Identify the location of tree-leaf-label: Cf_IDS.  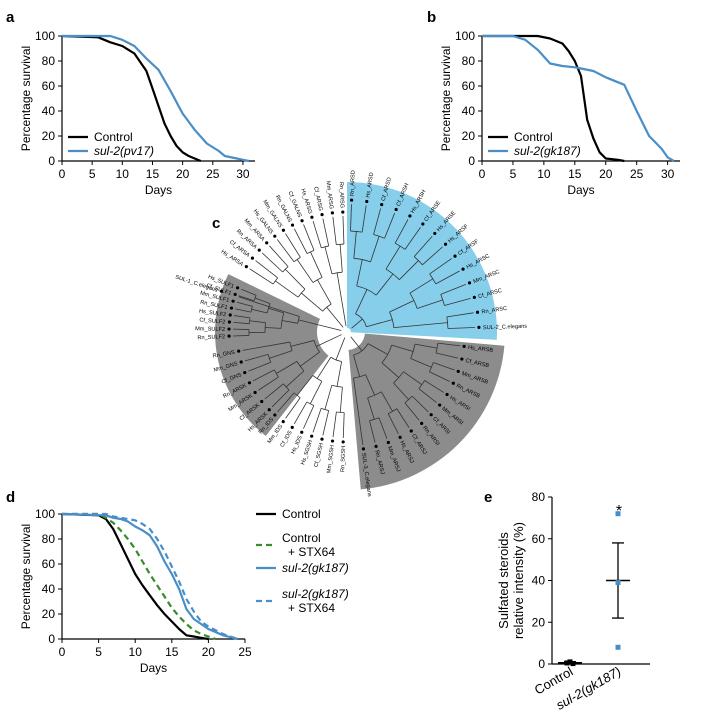
(287, 439).